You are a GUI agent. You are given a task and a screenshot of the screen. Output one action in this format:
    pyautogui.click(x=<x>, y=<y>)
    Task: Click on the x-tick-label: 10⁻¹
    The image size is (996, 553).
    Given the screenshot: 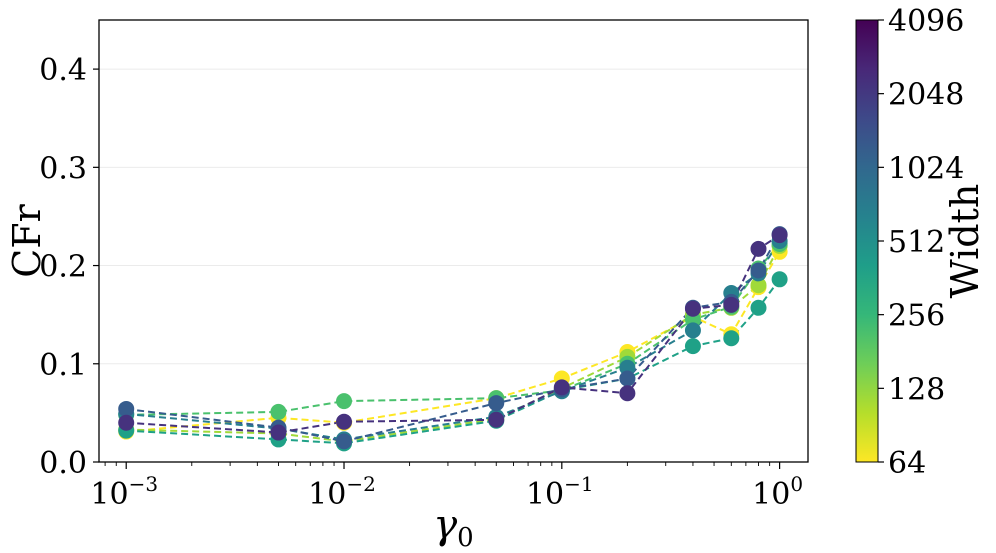 What is the action you would take?
    pyautogui.click(x=560, y=492)
    